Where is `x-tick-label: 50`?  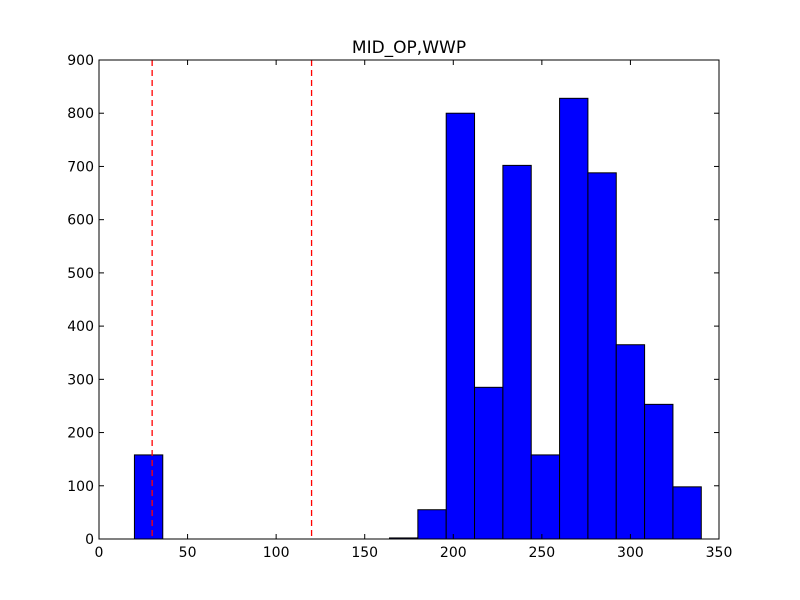
x-tick-label: 50 is located at coordinates (188, 553).